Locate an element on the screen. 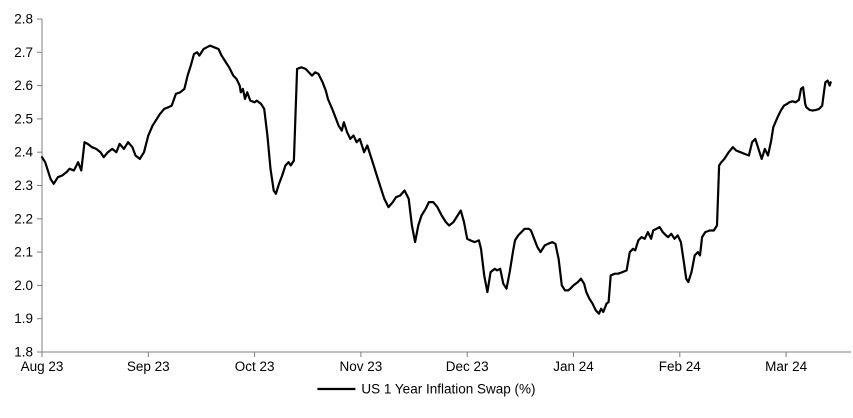  y-axis: 2.8 2.7 2.6 2.5 2.4 2.3 2.2 2.1 2.0 1.9 1.8 is located at coordinates (28, 186).